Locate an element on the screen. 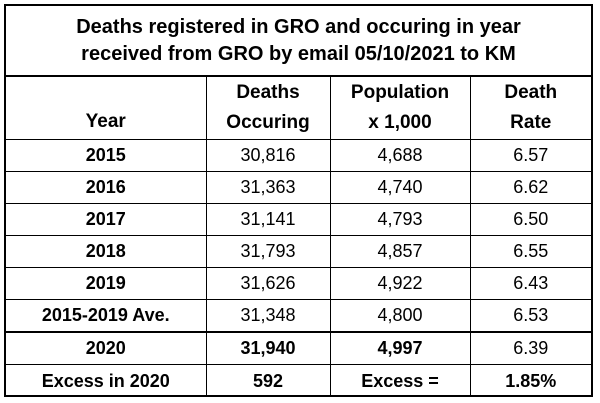  cell-deaths: 31,940 is located at coordinates (268, 348).